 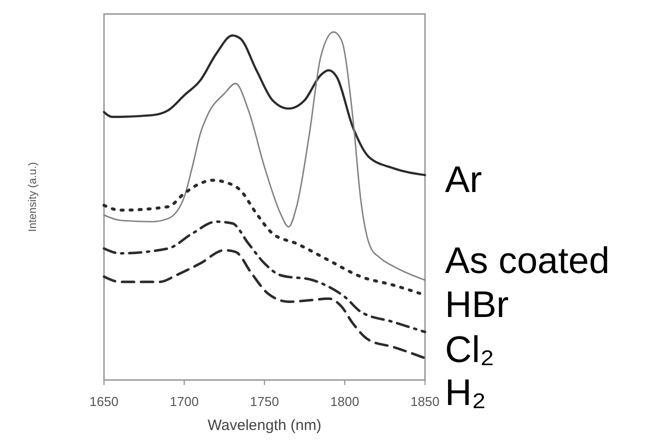 I want to click on series-label: As coated, so click(x=527, y=260).